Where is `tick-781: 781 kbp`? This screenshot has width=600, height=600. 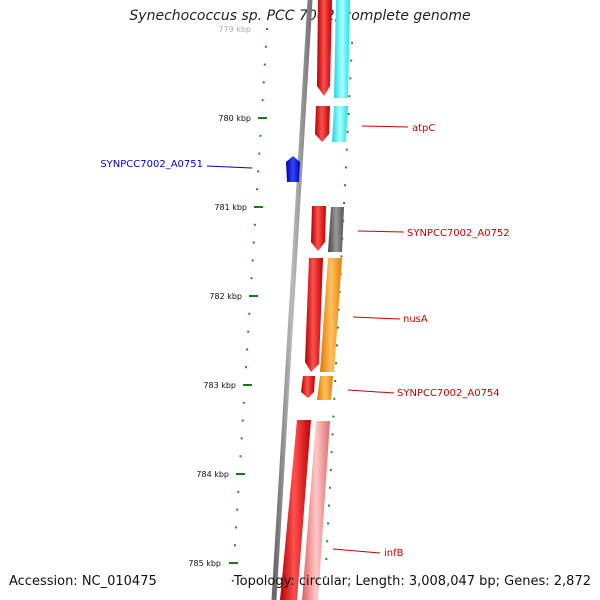 tick-781: 781 kbp is located at coordinates (238, 207).